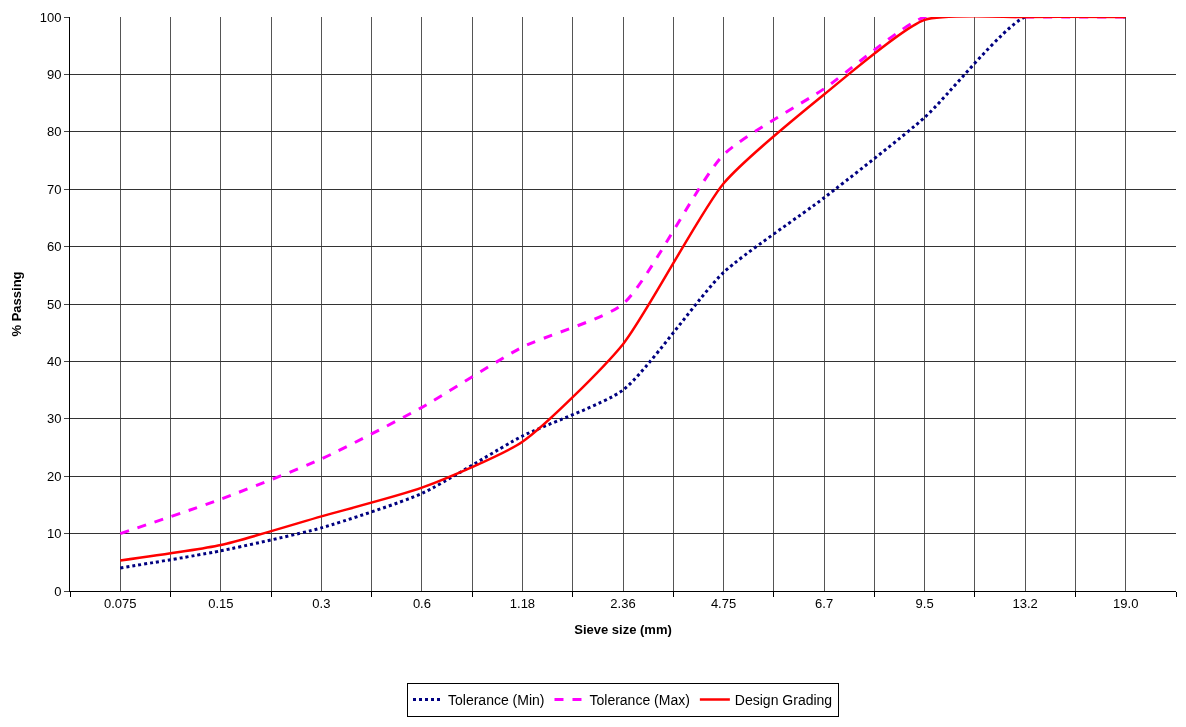 The width and height of the screenshot is (1186, 727). I want to click on y-tick-label: 100, so click(50, 17).